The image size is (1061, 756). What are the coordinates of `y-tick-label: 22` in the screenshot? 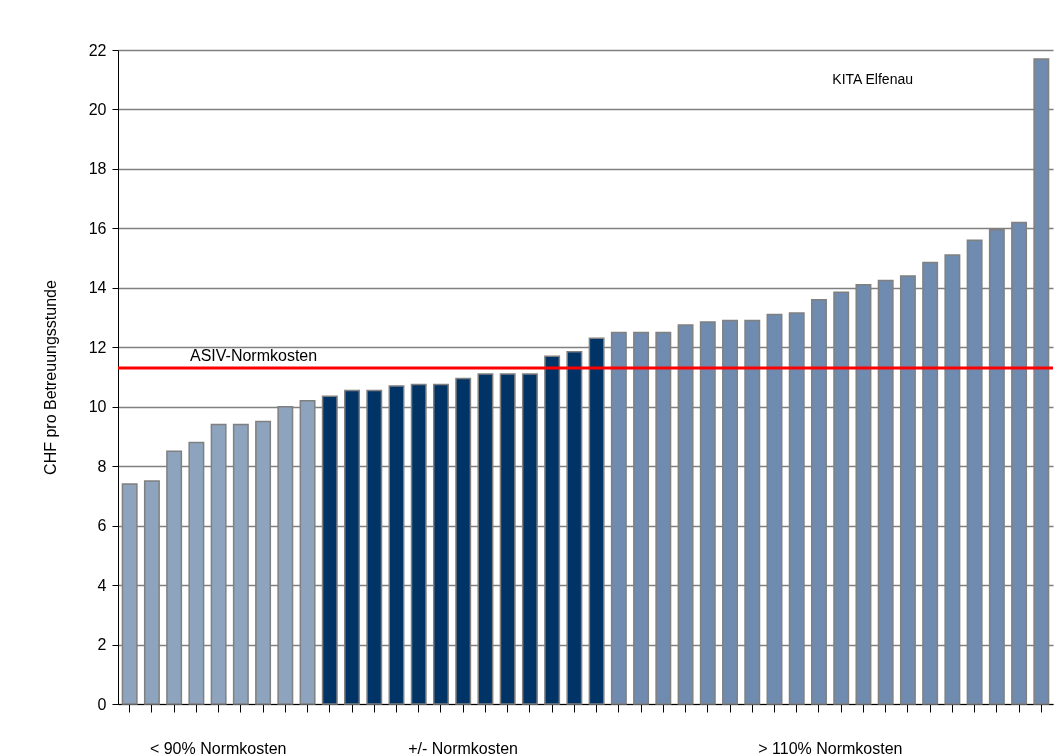 It's located at (97, 50).